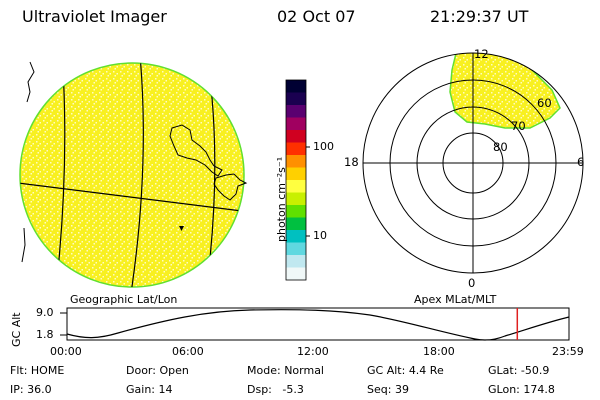 The image size is (600, 400). I want to click on mlt-label-6: 6, so click(581, 162).